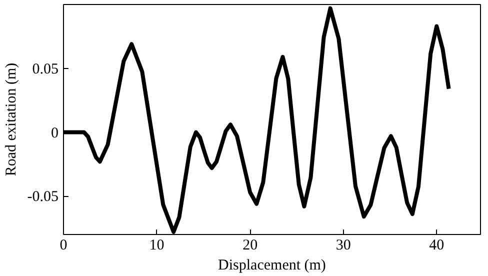  What do you see at coordinates (11, 119) in the screenshot?
I see `y-axis-title: Road exitation (m)` at bounding box center [11, 119].